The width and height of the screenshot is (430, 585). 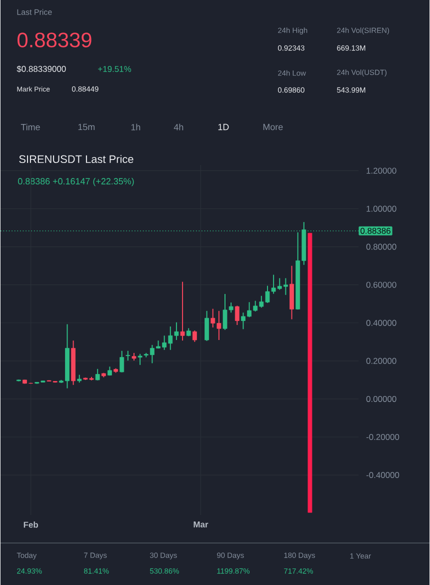 I want to click on text: 15m, so click(x=86, y=127).